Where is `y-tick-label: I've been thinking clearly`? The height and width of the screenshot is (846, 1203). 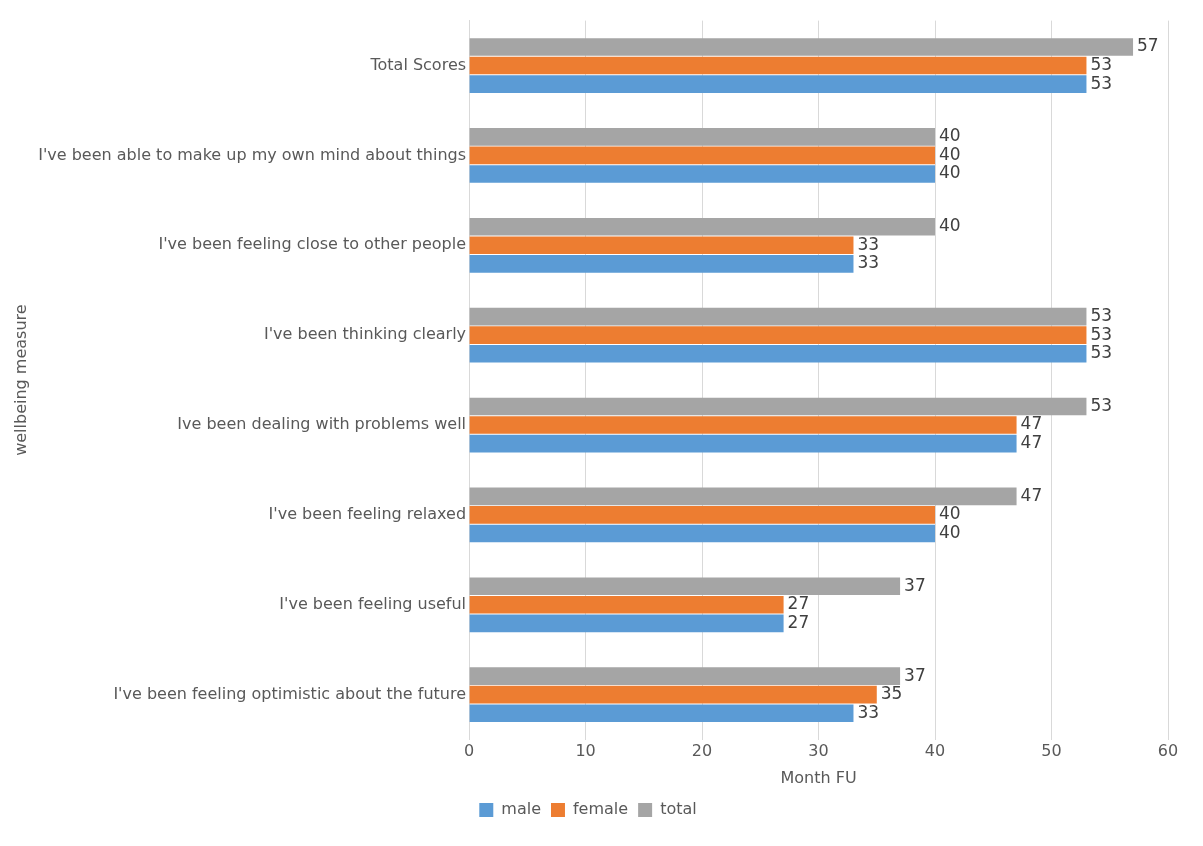
y-tick-label: I've been thinking clearly is located at coordinates (365, 334).